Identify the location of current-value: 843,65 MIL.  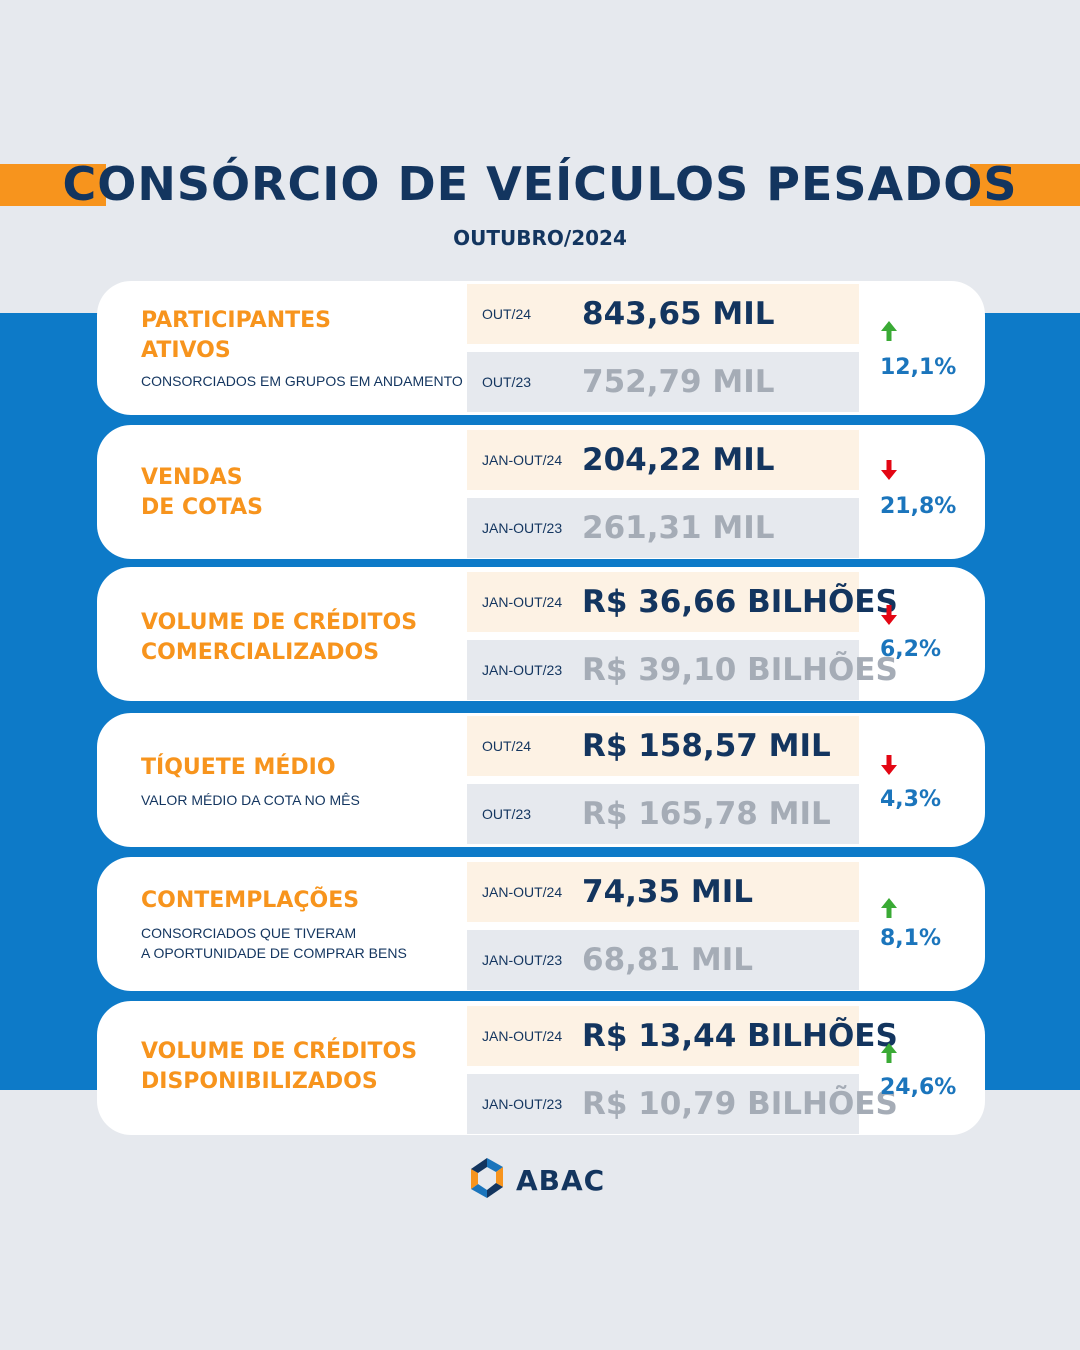
(678, 314).